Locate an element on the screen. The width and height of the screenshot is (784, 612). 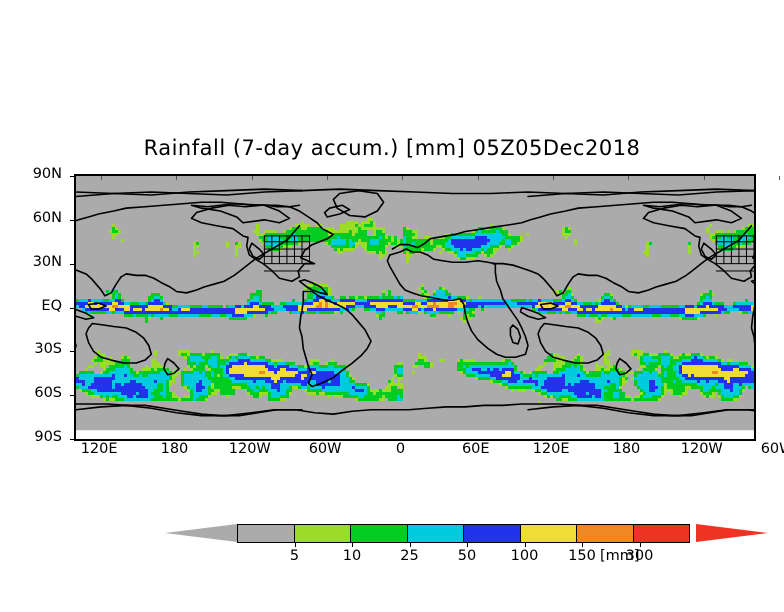
x-axis-label: 0 is located at coordinates (400, 449).